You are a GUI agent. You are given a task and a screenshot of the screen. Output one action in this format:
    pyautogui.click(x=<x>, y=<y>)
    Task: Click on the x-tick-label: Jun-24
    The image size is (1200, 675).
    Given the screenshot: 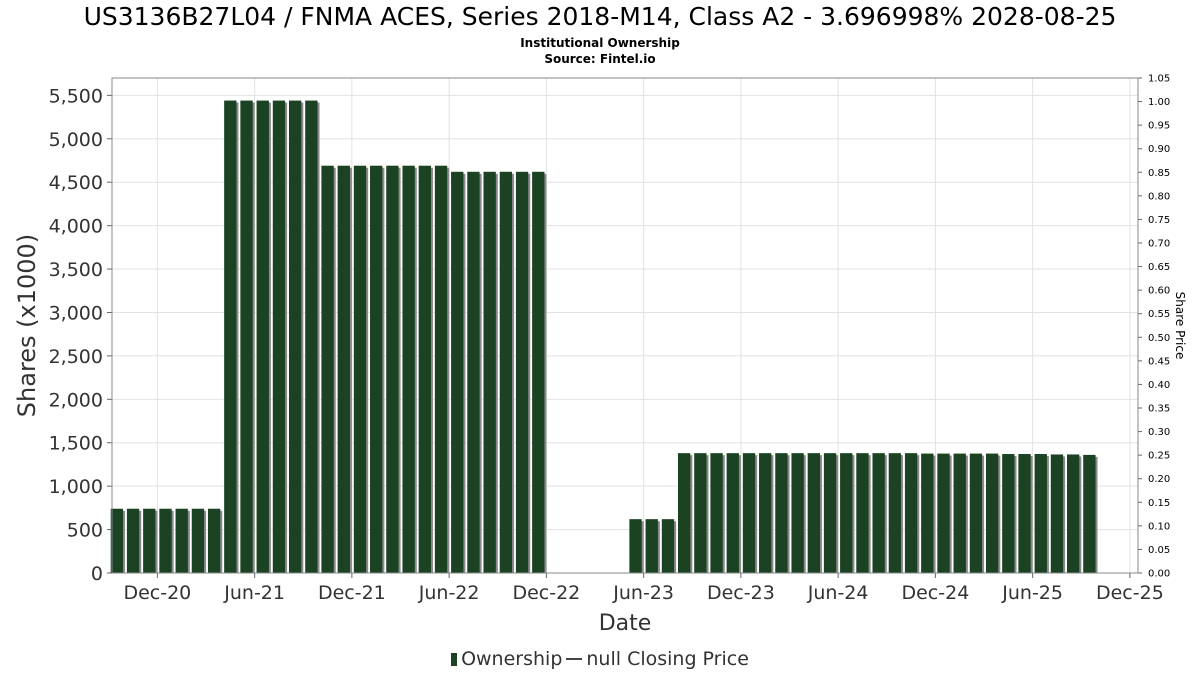 What is the action you would take?
    pyautogui.click(x=838, y=593)
    